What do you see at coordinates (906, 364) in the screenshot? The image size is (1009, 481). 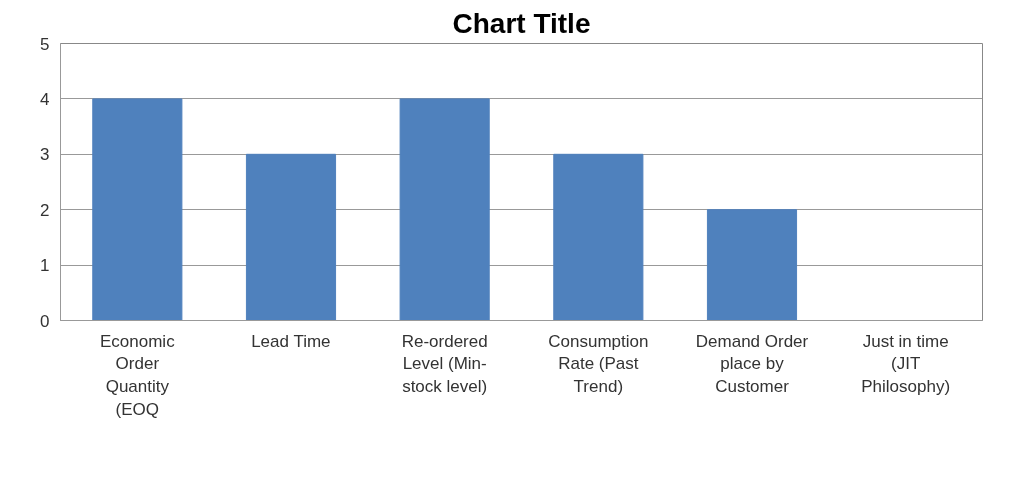 I see `x-tick-label: Just in time (JIT Philosophy)` at bounding box center [906, 364].